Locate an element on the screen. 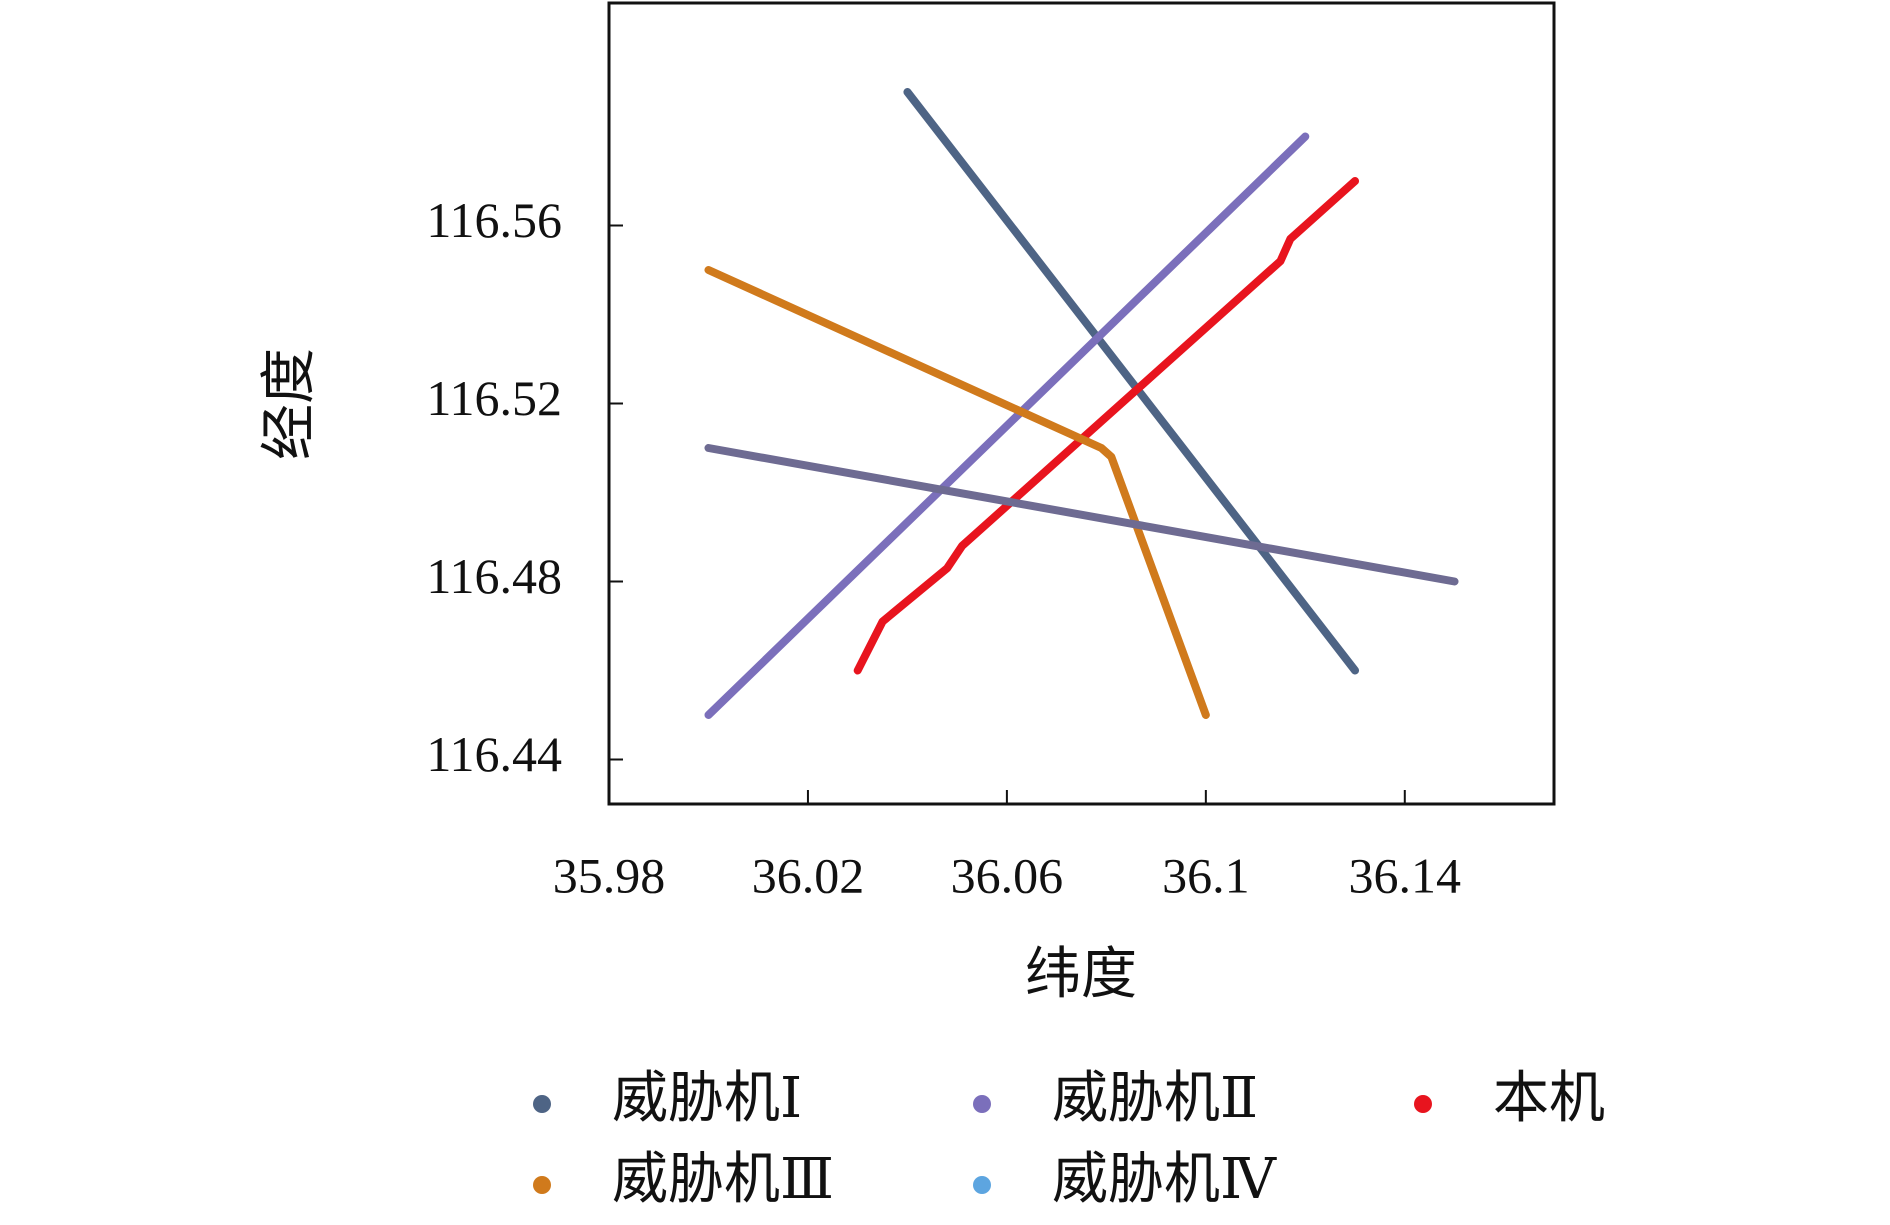 Image resolution: width=1890 pixels, height=1225 pixels. x-tick-label: 36.06 is located at coordinates (1007, 875).